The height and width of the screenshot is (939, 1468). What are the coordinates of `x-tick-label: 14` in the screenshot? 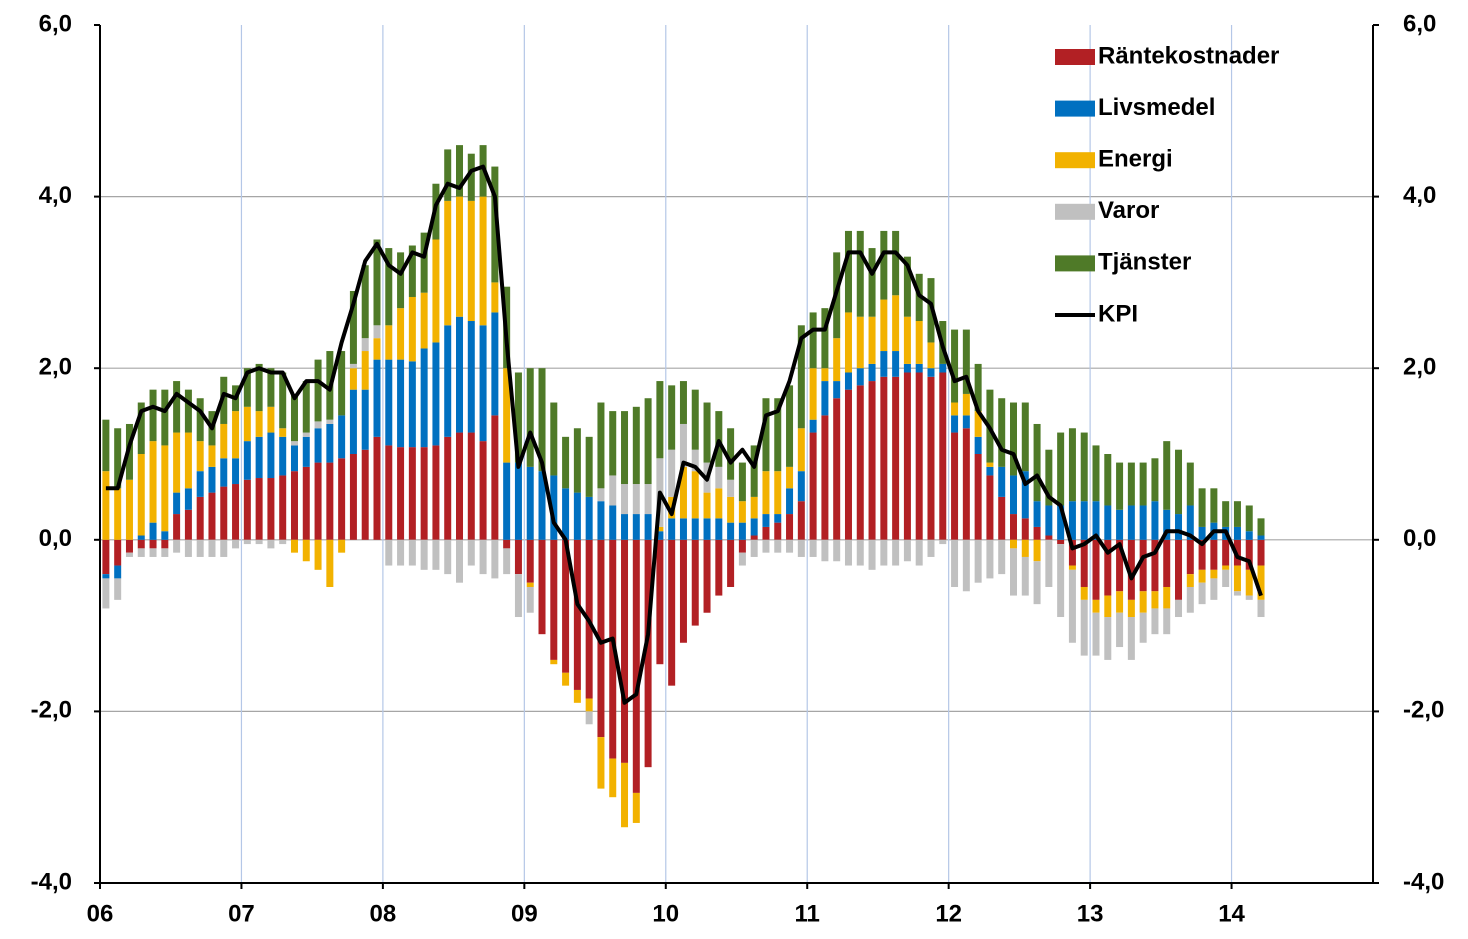 It's located at (1231, 913).